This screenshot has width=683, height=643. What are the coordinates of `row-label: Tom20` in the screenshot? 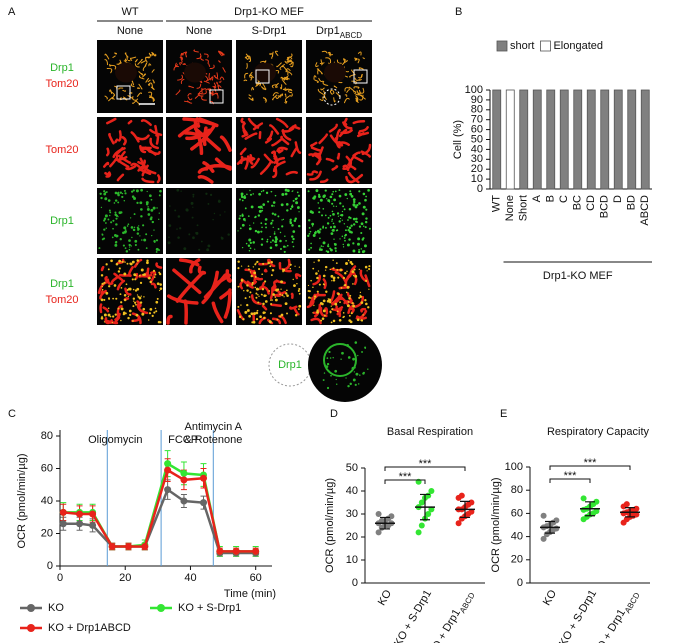 It's located at (61, 84).